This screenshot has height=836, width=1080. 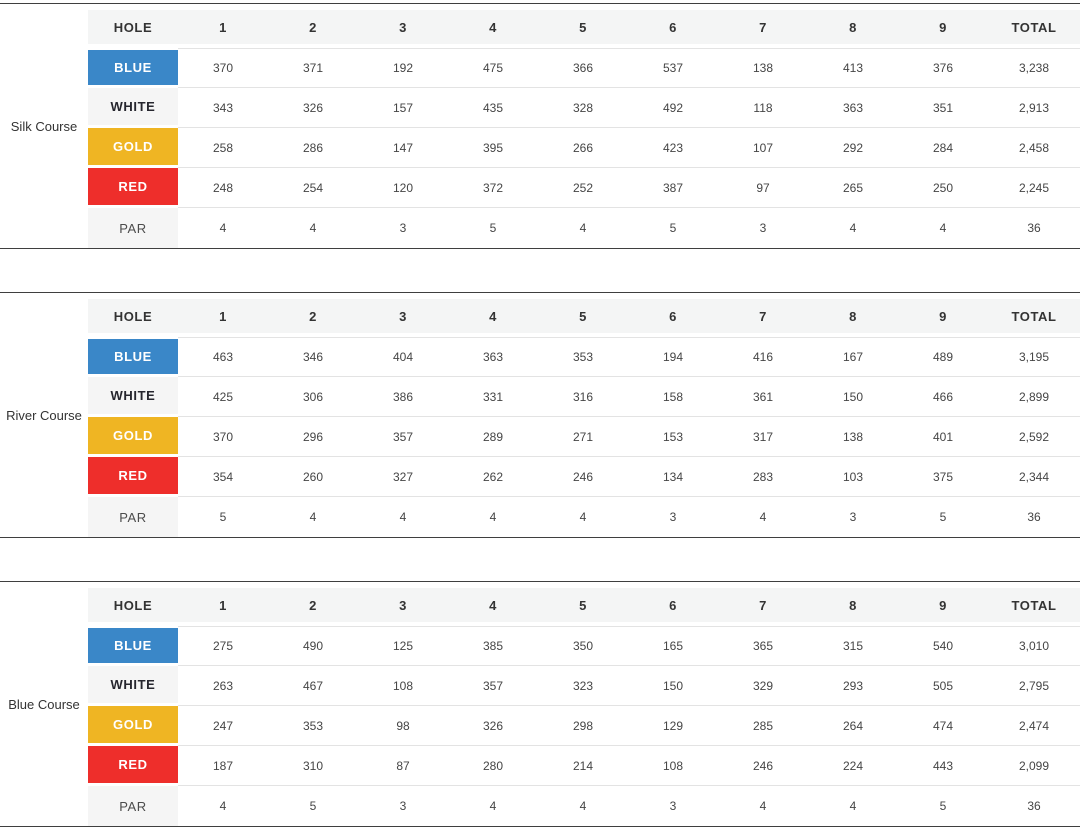 What do you see at coordinates (403, 68) in the screenshot?
I see `hole-value-cell: 192` at bounding box center [403, 68].